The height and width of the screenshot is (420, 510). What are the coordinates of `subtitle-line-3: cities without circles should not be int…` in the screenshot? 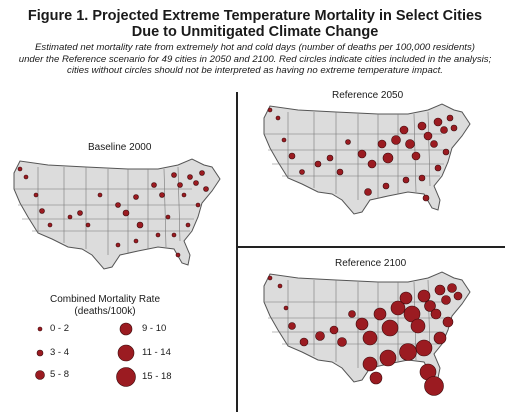 It's located at (255, 71).